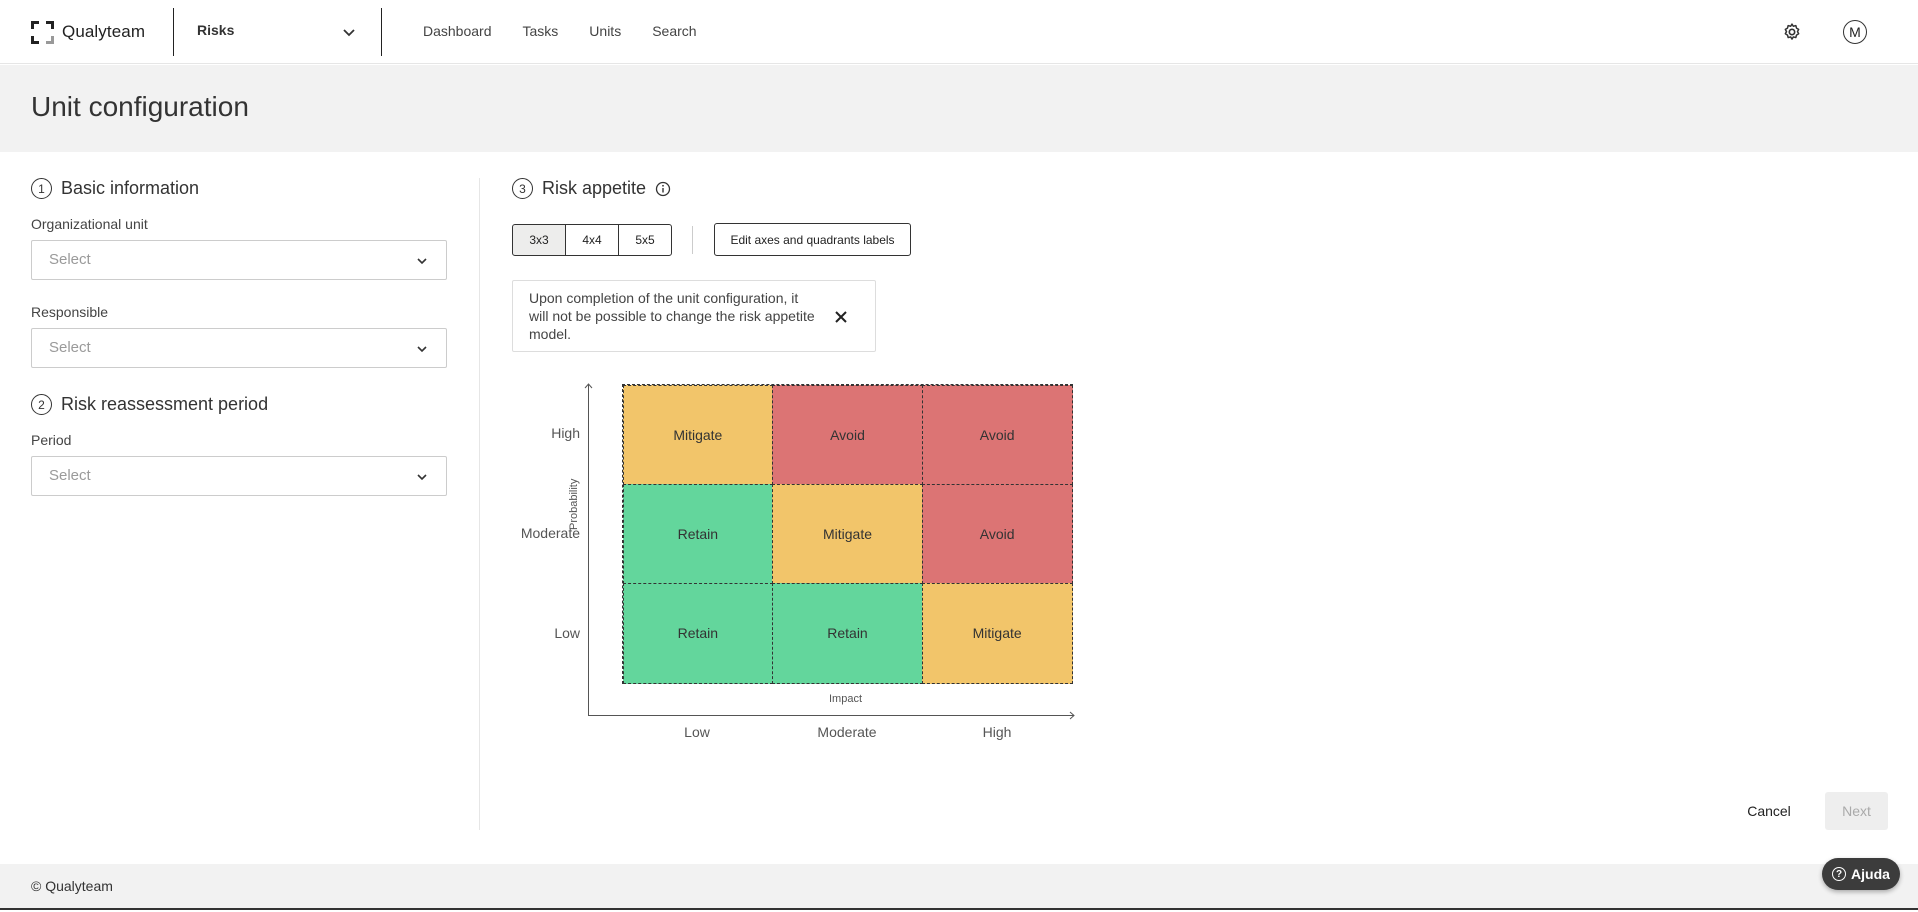 This screenshot has width=1918, height=912. What do you see at coordinates (539, 240) in the screenshot?
I see `size-3x3-button: 3x3` at bounding box center [539, 240].